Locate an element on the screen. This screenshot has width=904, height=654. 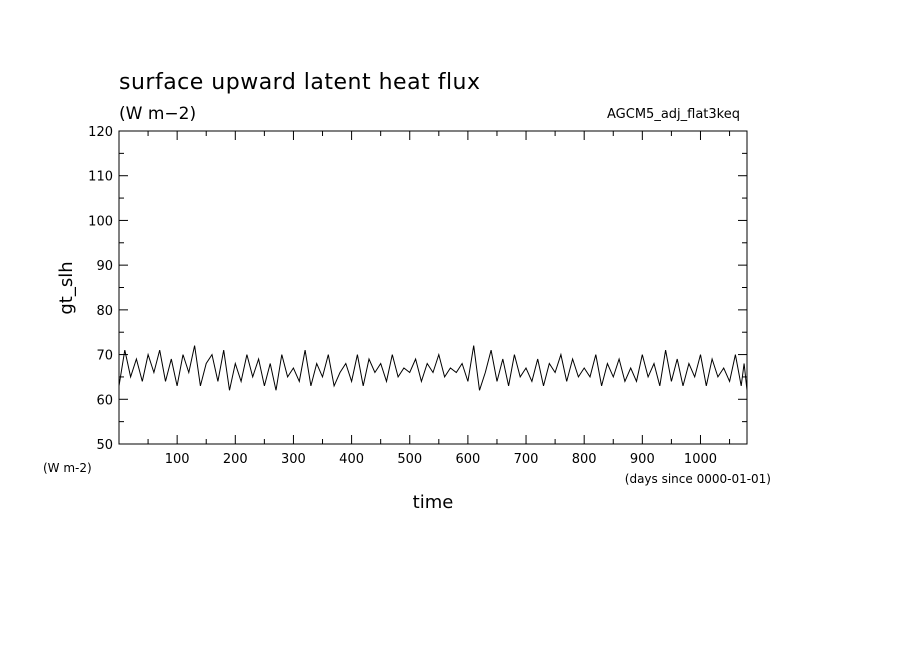
y-tick-label: 120 is located at coordinates (100, 132).